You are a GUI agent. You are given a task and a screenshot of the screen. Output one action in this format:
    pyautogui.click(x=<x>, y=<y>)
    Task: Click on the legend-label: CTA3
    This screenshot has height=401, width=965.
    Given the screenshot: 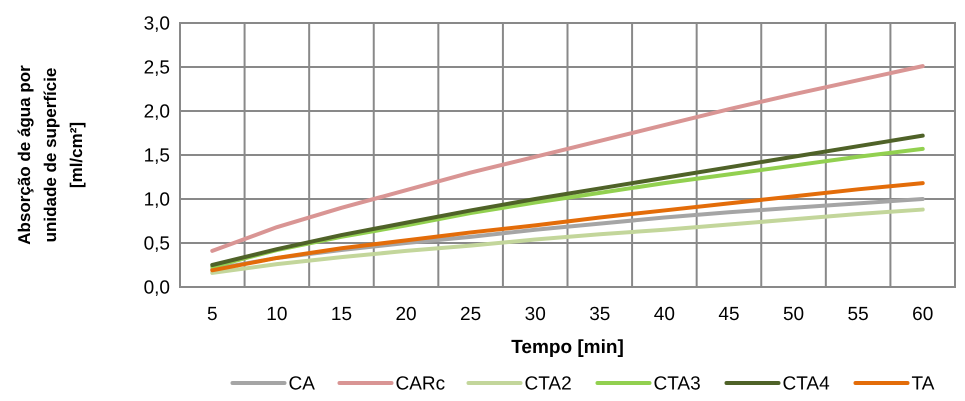 What is the action you would take?
    pyautogui.click(x=677, y=384)
    